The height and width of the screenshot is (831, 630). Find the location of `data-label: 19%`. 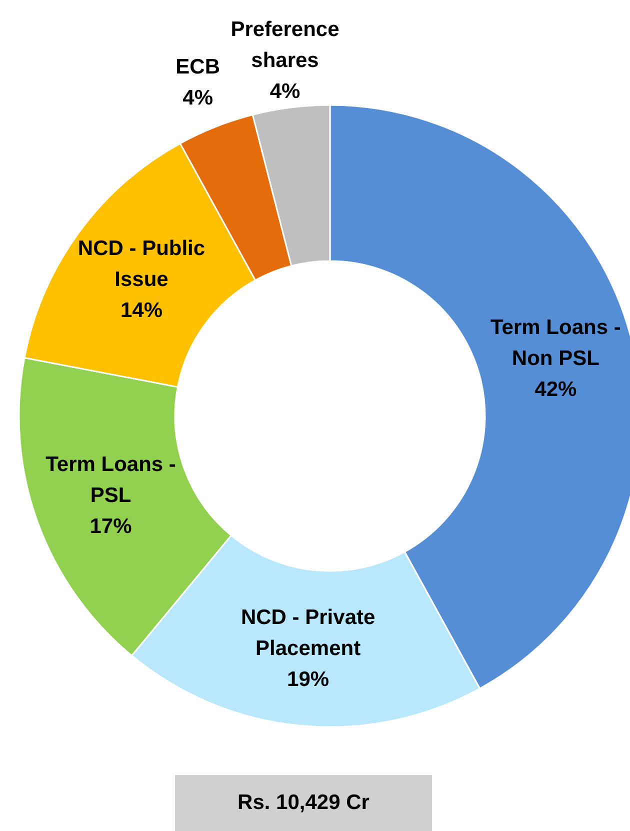

data-label: 19% is located at coordinates (308, 678).